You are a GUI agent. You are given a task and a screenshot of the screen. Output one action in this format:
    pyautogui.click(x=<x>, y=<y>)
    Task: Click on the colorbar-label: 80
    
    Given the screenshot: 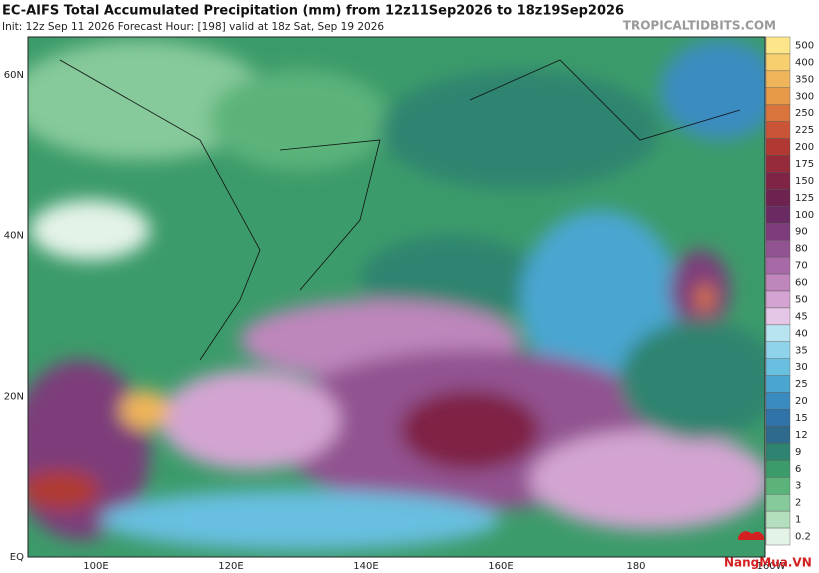 What is the action you would take?
    pyautogui.click(x=801, y=249)
    